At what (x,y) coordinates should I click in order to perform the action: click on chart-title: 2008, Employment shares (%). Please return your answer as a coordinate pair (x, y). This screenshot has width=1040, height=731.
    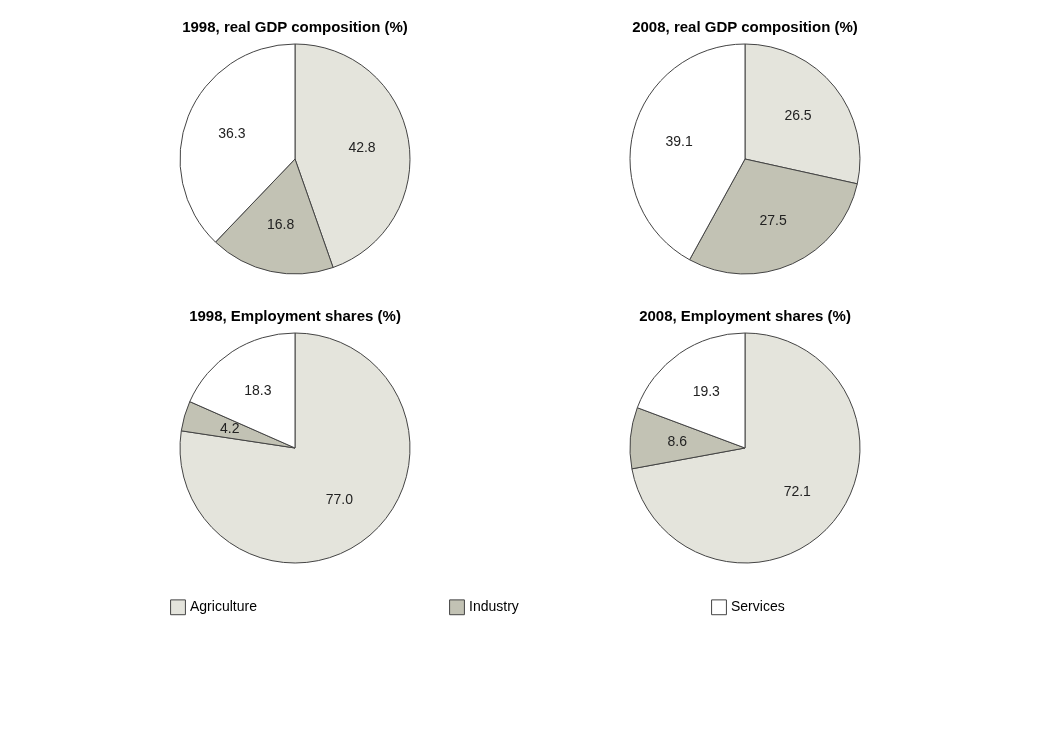
    Looking at the image, I should click on (745, 315).